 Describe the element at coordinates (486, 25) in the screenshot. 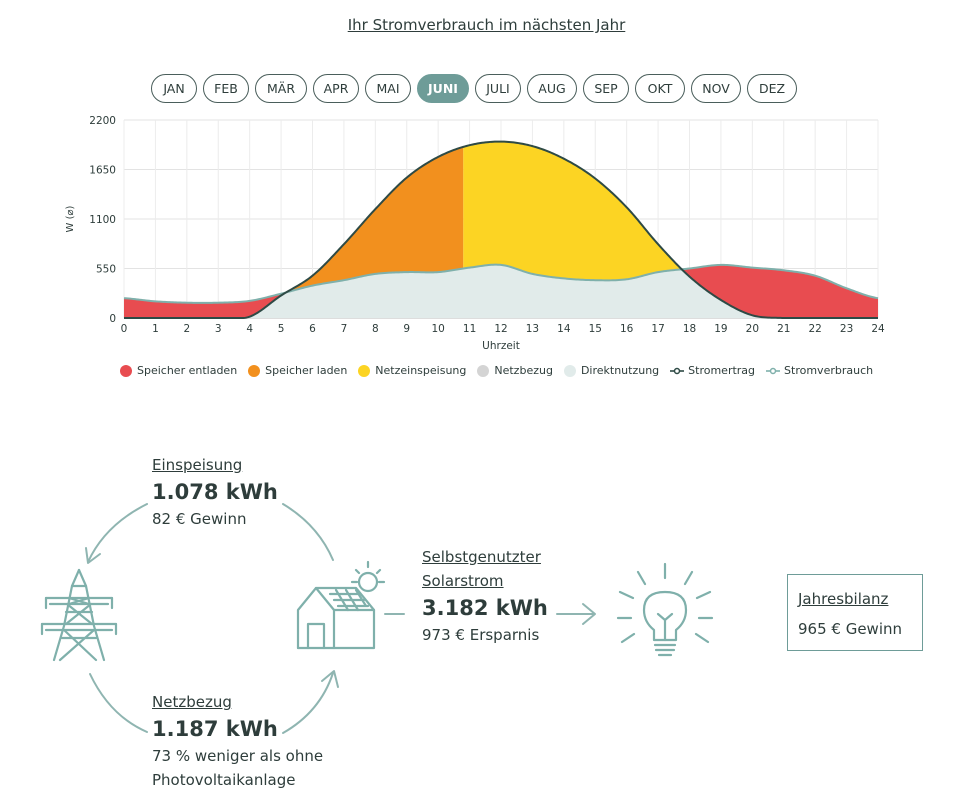

I see `page-title: Ihr Stromverbrauch im nächsten Jahr` at that location.